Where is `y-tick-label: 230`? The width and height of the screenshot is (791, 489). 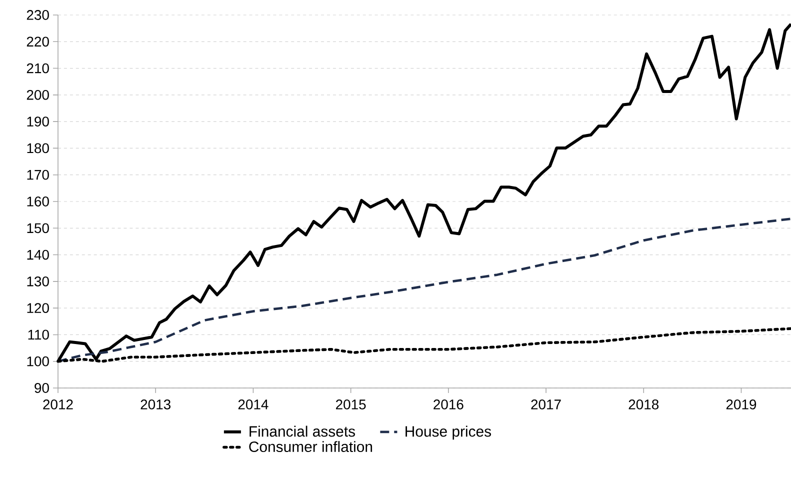 y-tick-label: 230 is located at coordinates (37, 15).